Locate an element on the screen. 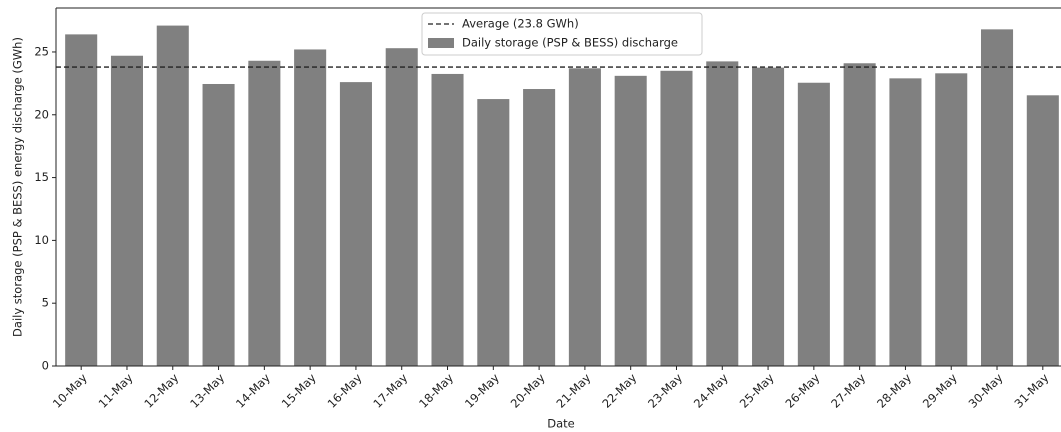  legend-box is located at coordinates (562, 34).